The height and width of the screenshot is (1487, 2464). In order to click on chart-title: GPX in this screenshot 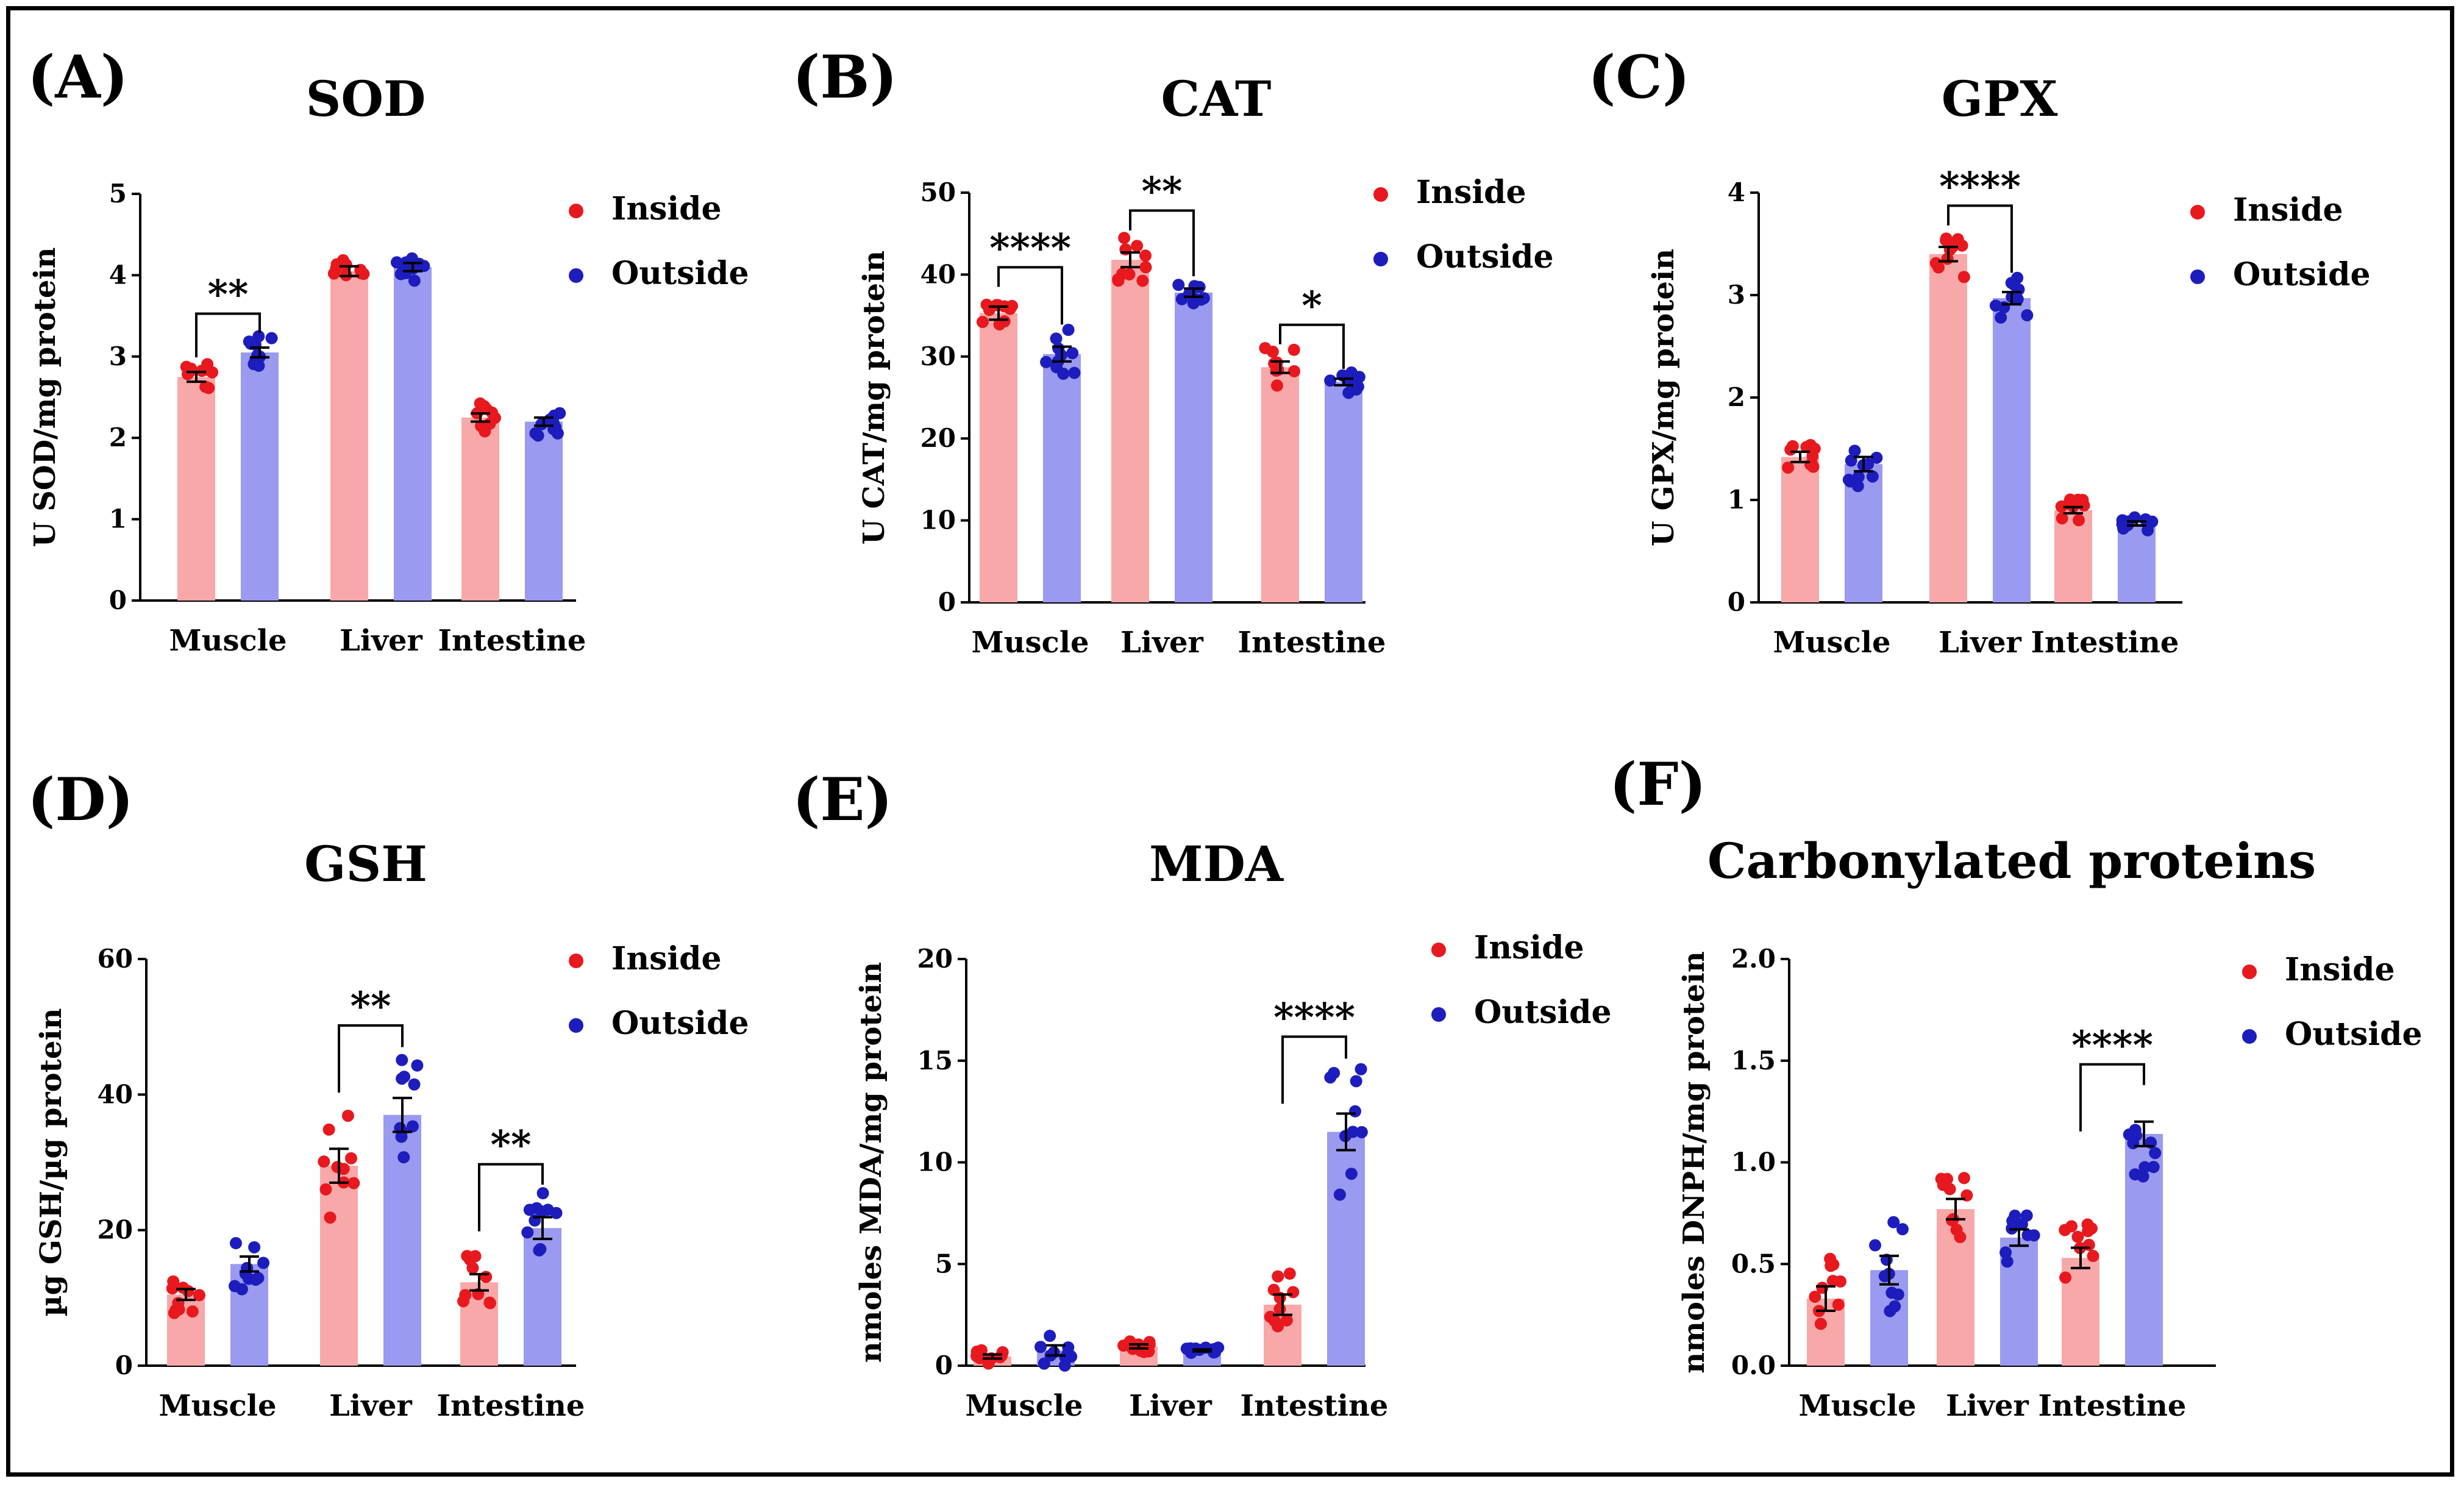, I will do `click(2000, 98)`.